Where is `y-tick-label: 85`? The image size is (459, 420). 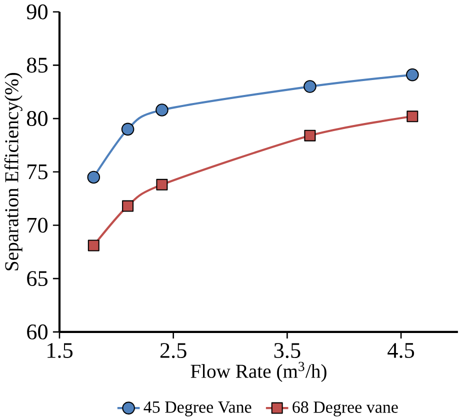
y-tick-label: 85 is located at coordinates (37, 65).